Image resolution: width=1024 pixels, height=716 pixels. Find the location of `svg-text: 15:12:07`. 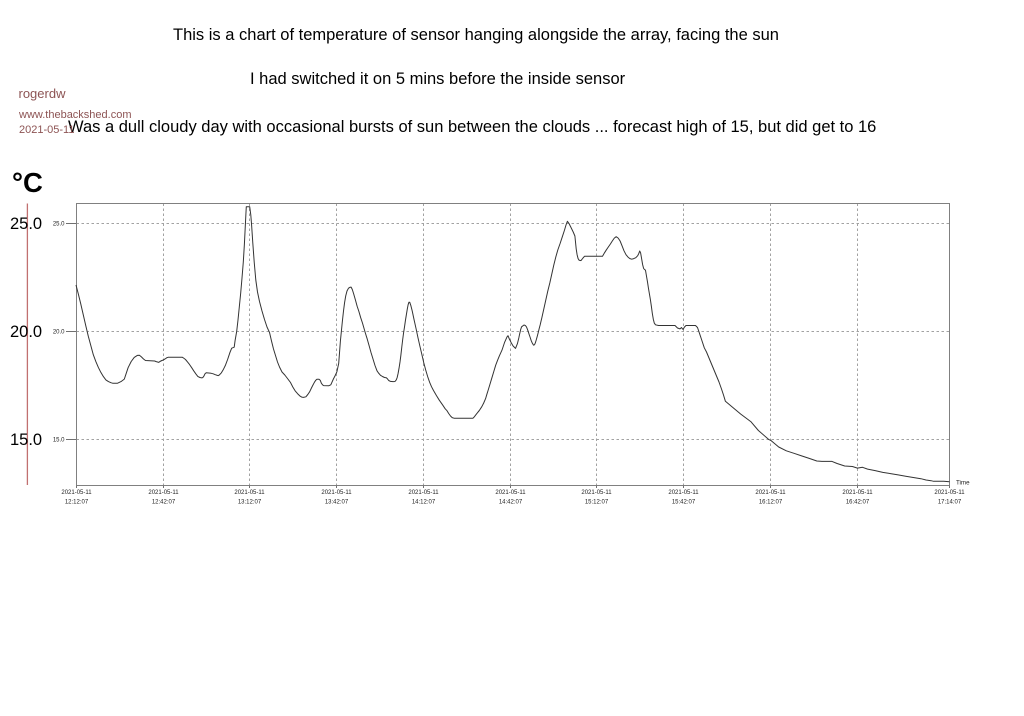

svg-text: 15:12:07 is located at coordinates (597, 503).